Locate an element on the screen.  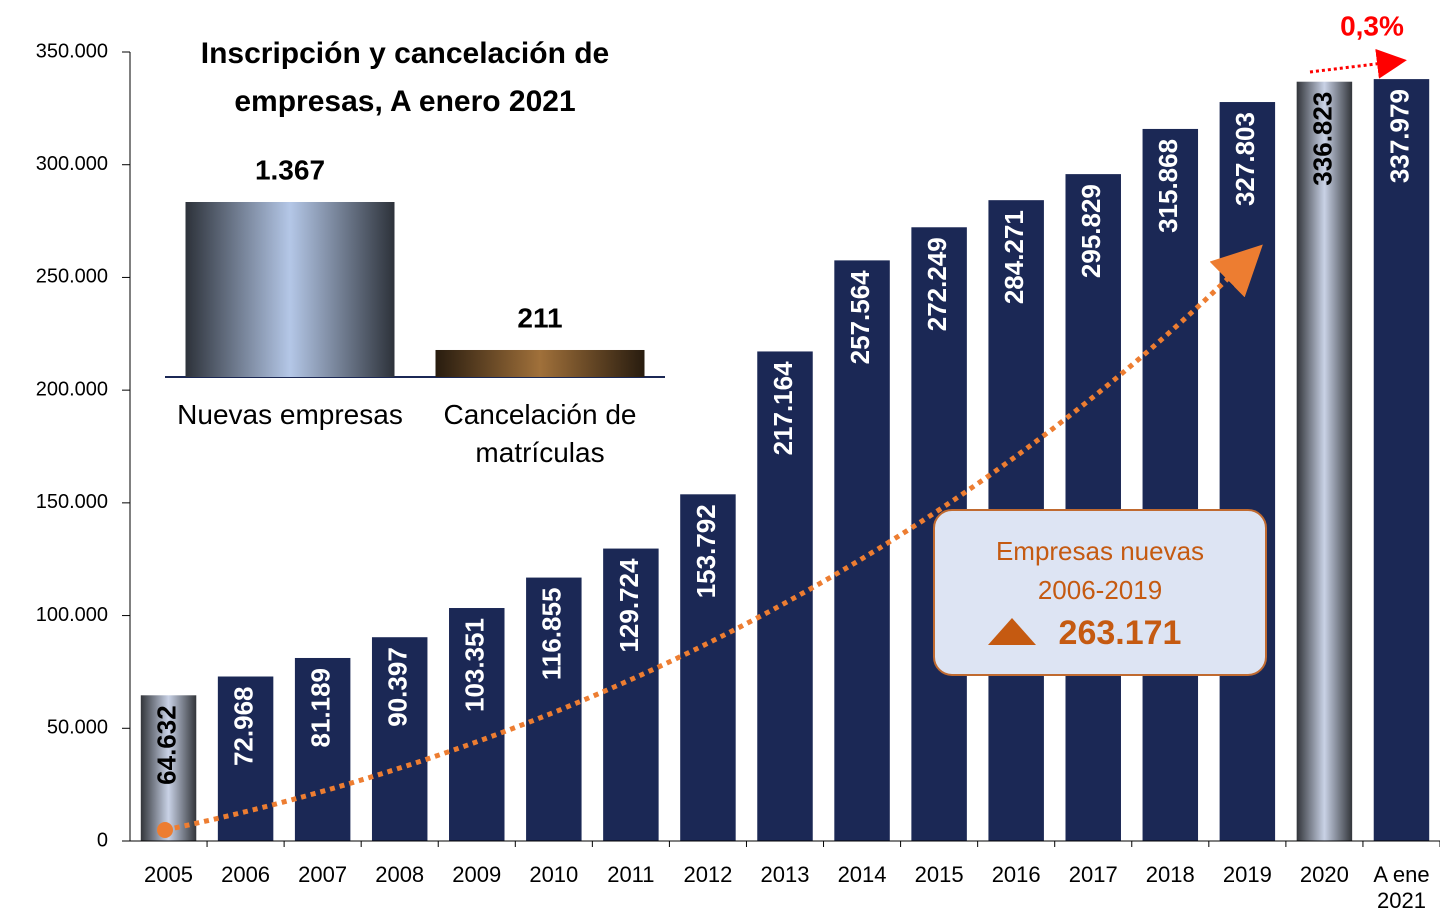
value-label: 327.803 is located at coordinates (1245, 159).